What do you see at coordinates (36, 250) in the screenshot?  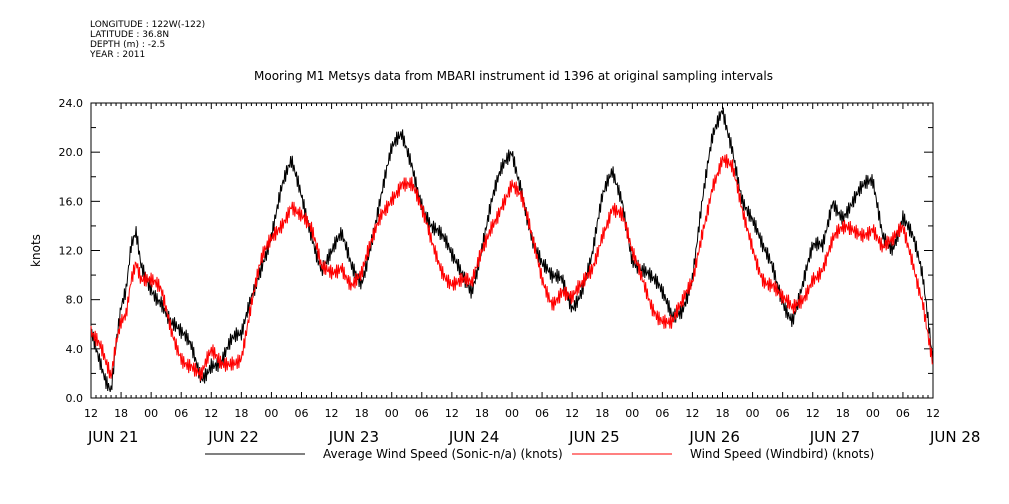 I see `y-axis-label: knots` at bounding box center [36, 250].